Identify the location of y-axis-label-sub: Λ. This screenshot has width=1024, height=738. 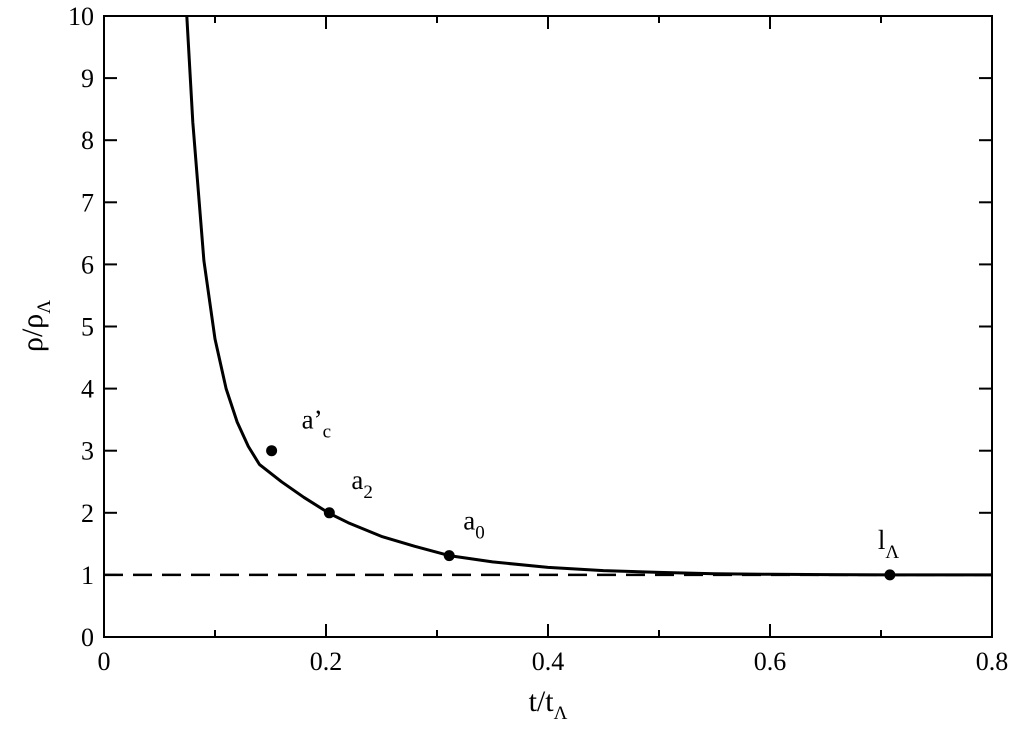
(44, 307).